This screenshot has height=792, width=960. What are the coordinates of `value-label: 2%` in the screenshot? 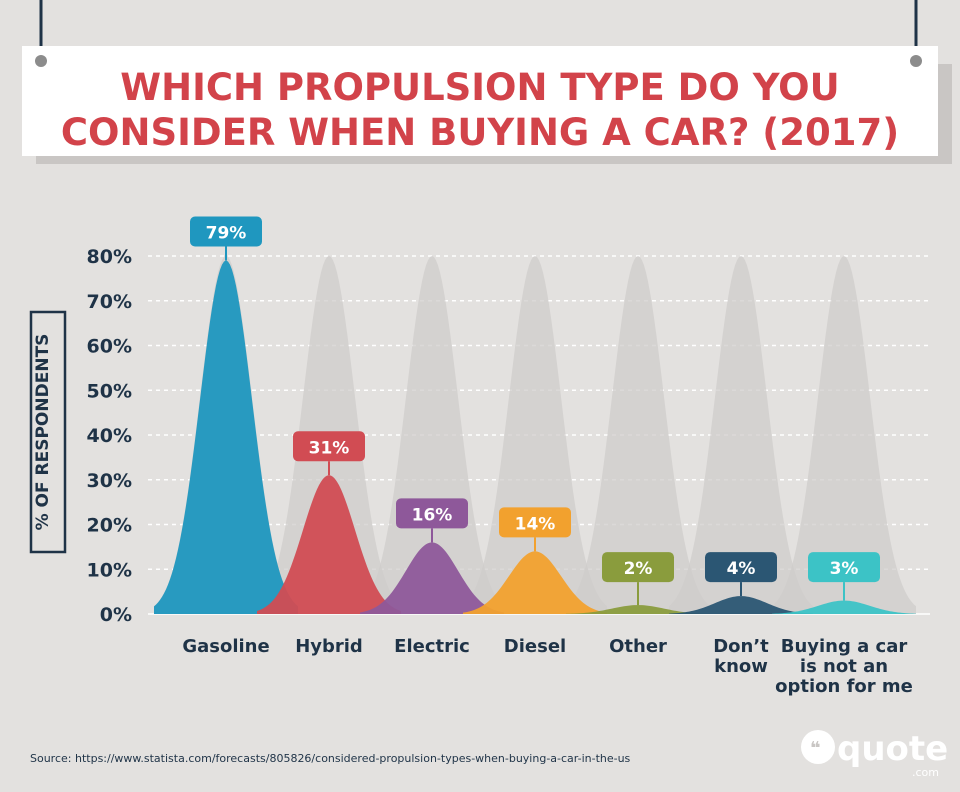 It's located at (638, 569).